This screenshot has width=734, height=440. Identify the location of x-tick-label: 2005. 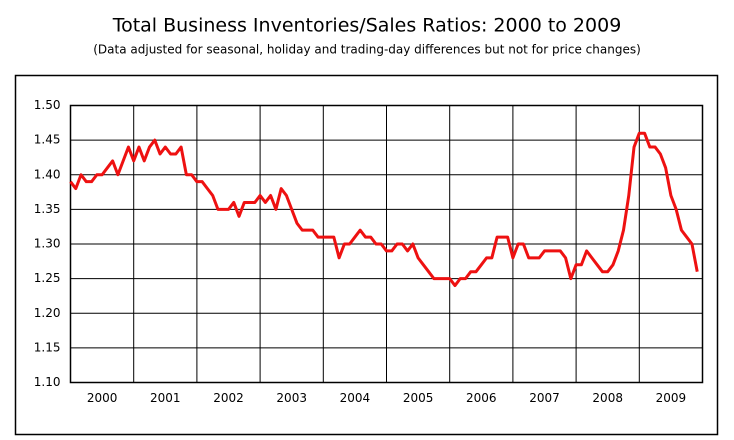
(418, 398).